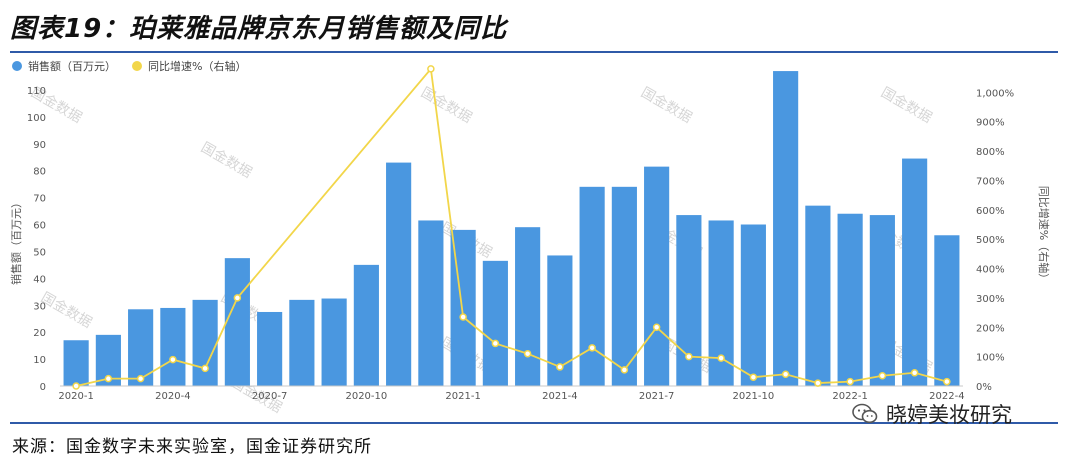 This screenshot has width=1080, height=465. I want to click on y-left-axis-label: 销售额（百万元）, so click(16, 241).